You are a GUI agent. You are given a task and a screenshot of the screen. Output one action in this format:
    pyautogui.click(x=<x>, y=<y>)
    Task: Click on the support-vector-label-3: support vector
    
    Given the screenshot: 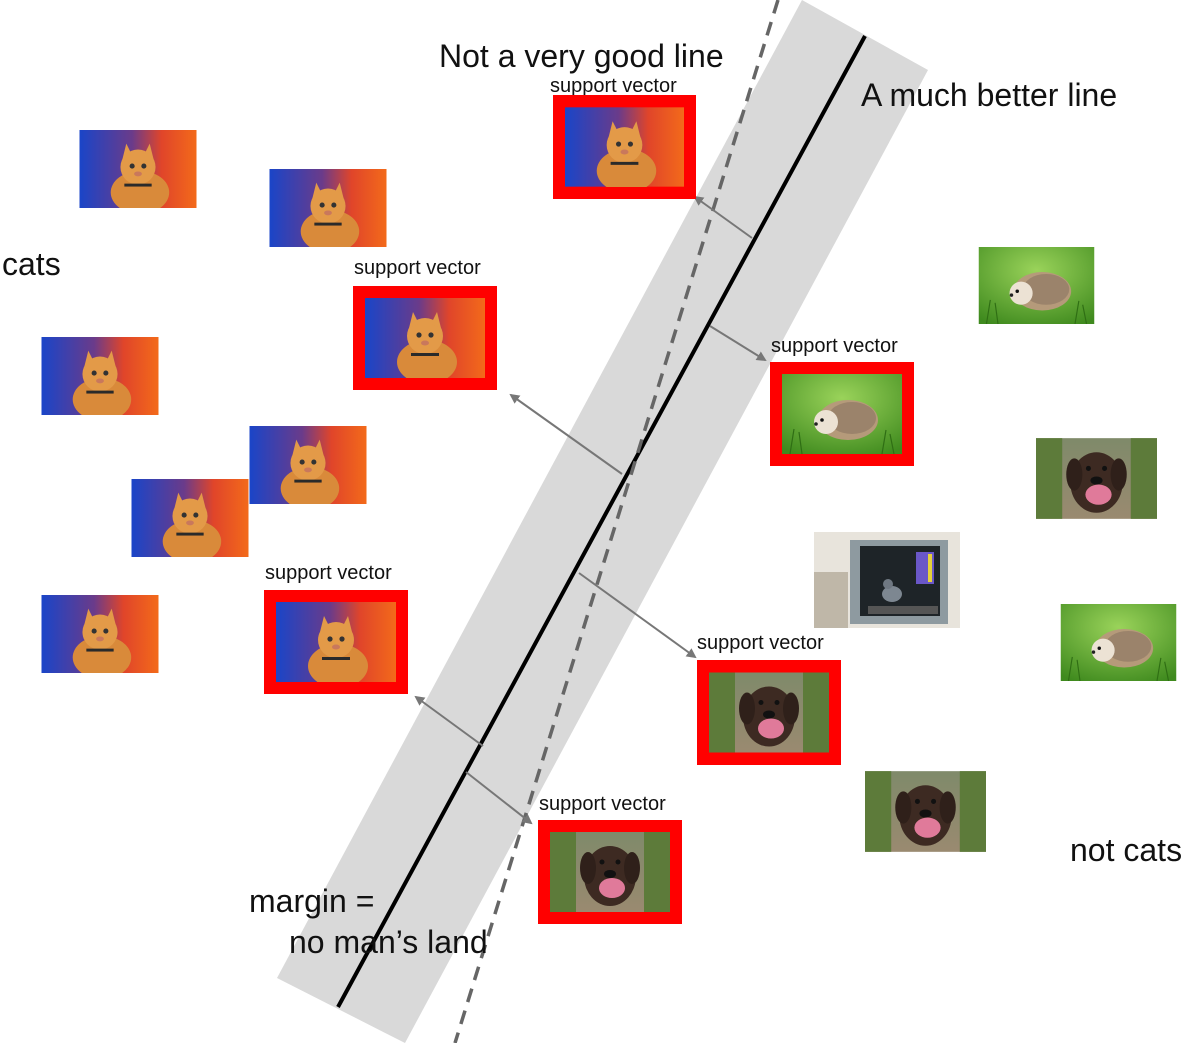 What is the action you would take?
    pyautogui.click(x=834, y=346)
    